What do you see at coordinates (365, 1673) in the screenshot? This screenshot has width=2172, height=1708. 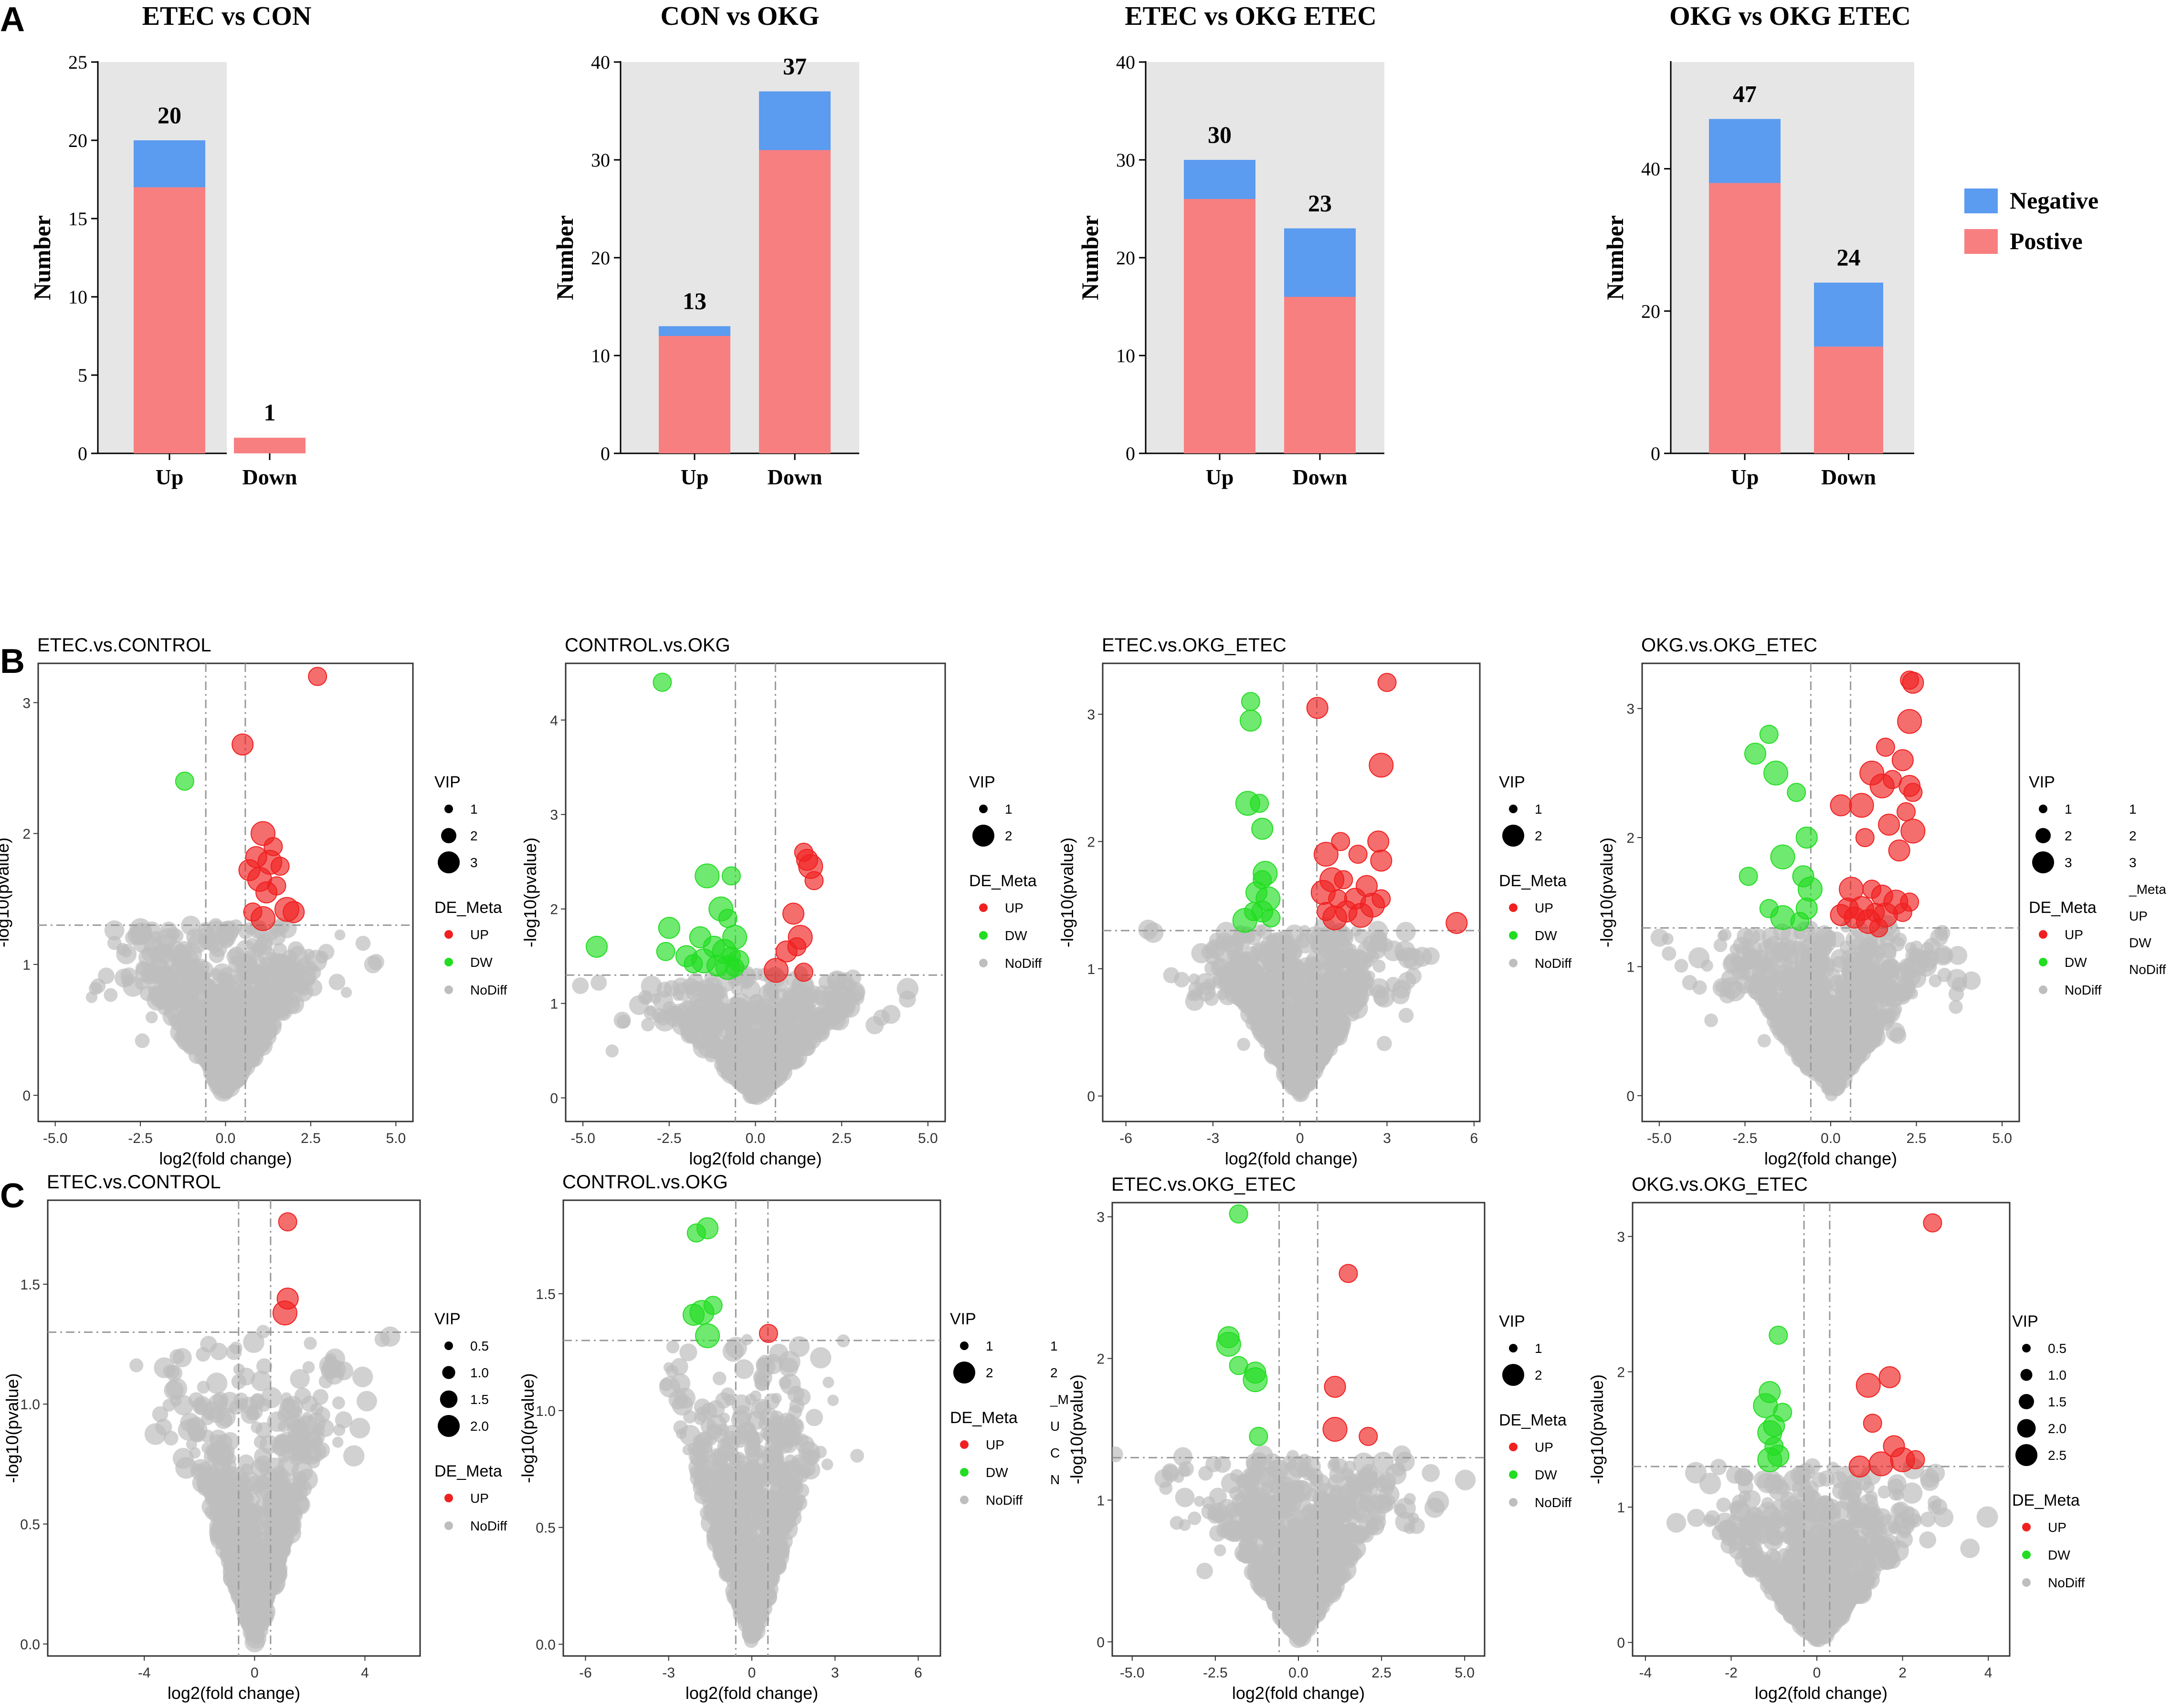 I see `x-tick-label: 4` at bounding box center [365, 1673].